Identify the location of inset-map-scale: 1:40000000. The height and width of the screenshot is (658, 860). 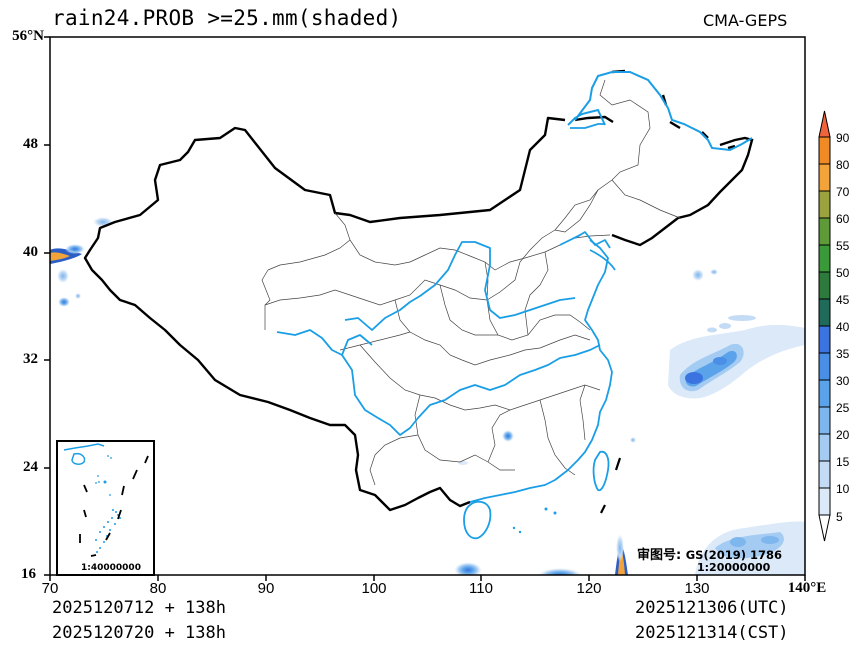
(111, 568).